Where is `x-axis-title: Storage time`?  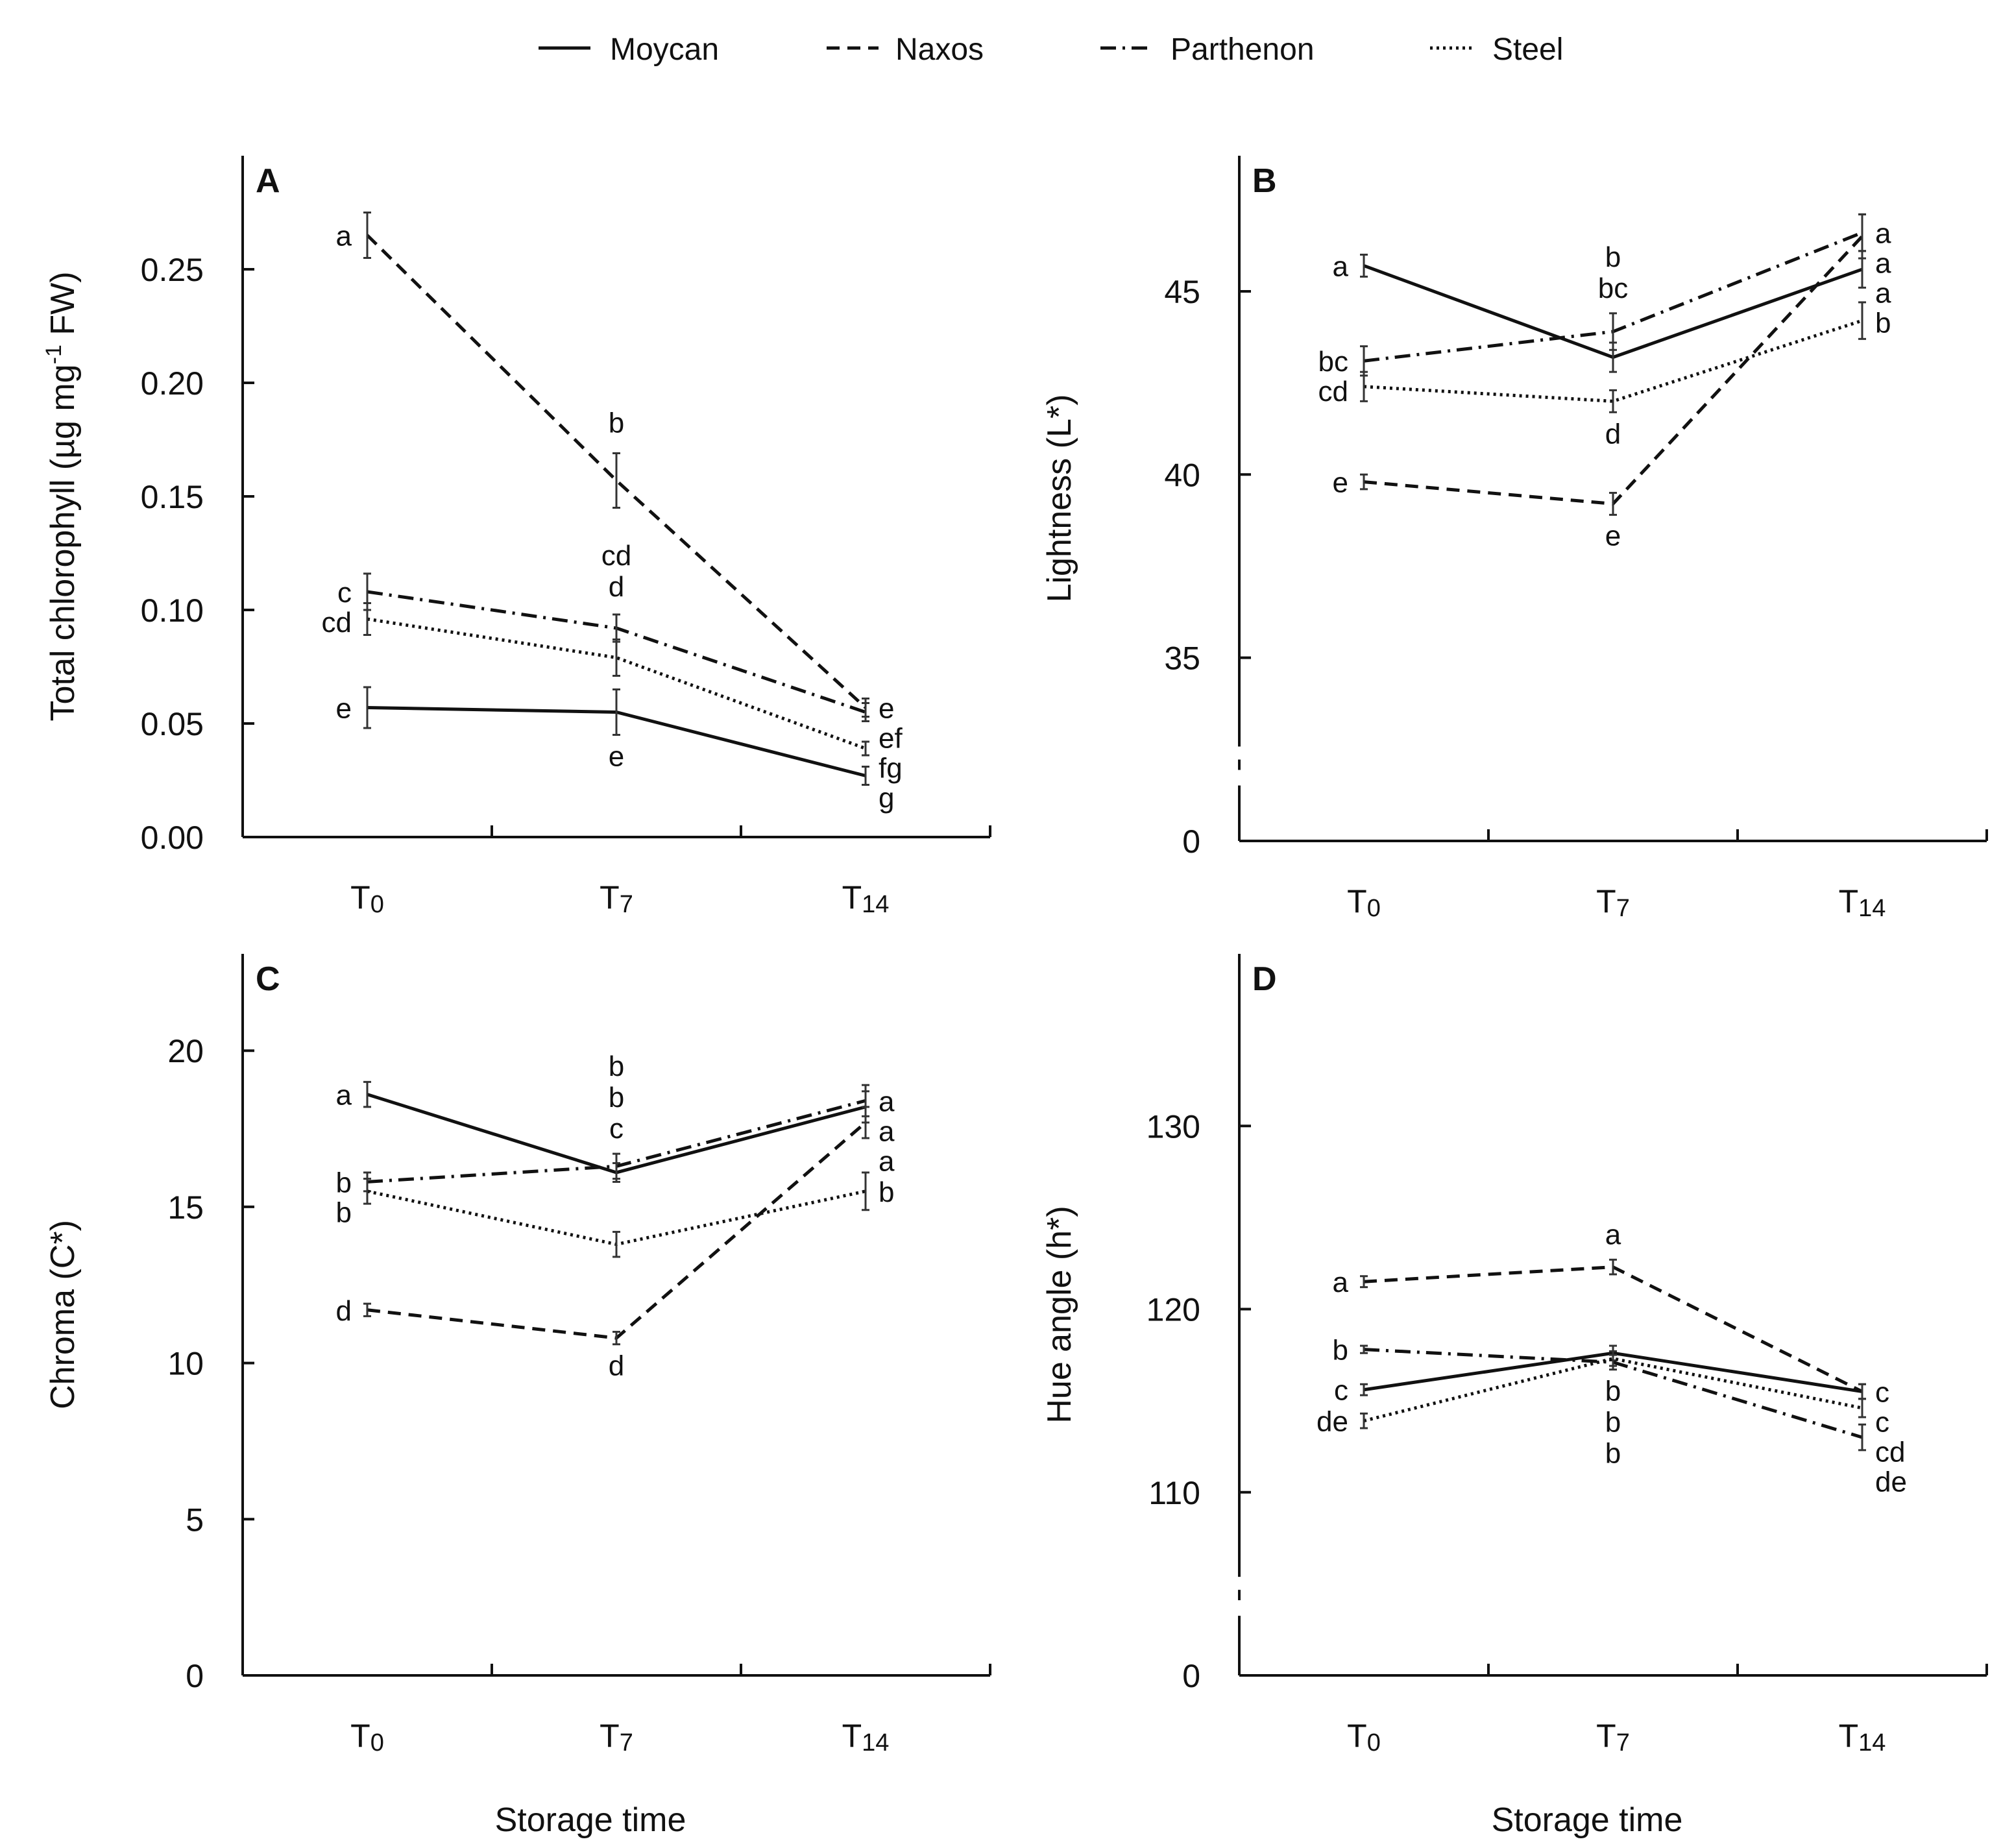 x-axis-title: Storage time is located at coordinates (1587, 1820).